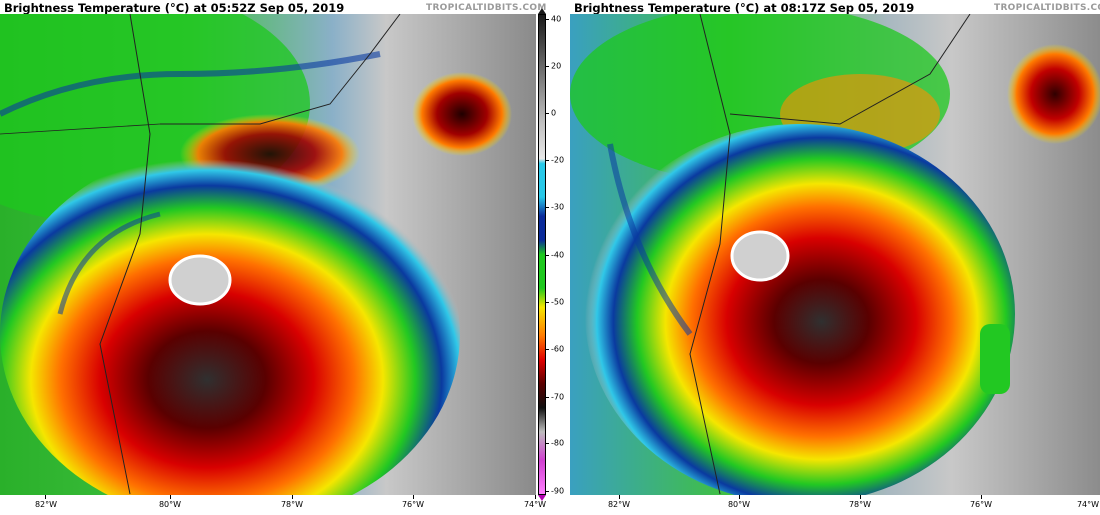  Describe the element at coordinates (739, 504) in the screenshot. I see `right-lon-label-80w: 80°W` at that location.